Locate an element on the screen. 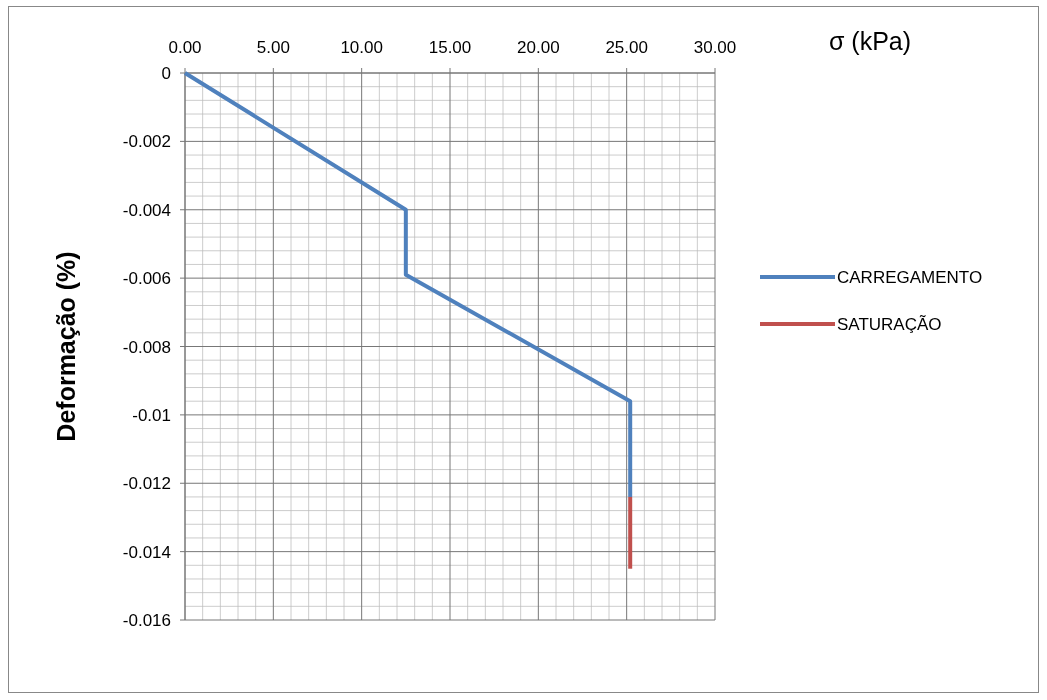  x-tick-label: 0.00 is located at coordinates (185, 47).